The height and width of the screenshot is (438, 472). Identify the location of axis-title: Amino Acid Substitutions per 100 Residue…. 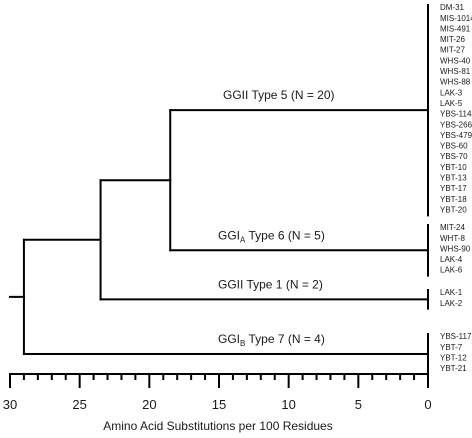
(217, 426).